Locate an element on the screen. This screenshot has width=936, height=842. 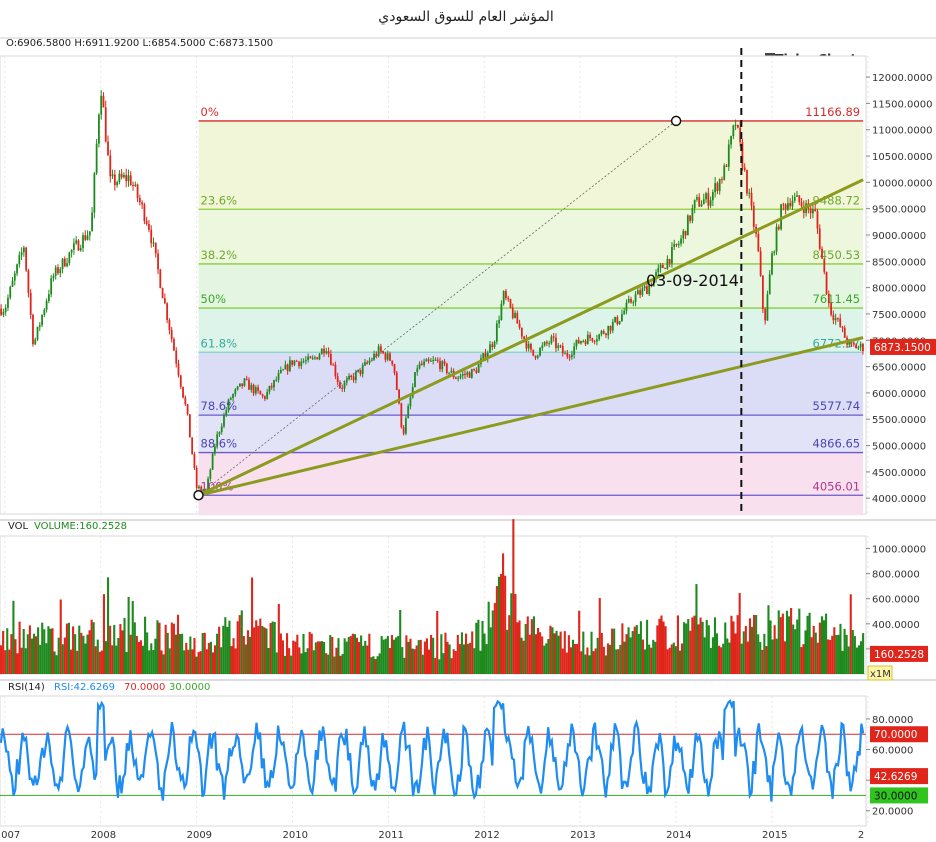
y-tick-label: 1000.0000 is located at coordinates (899, 550).